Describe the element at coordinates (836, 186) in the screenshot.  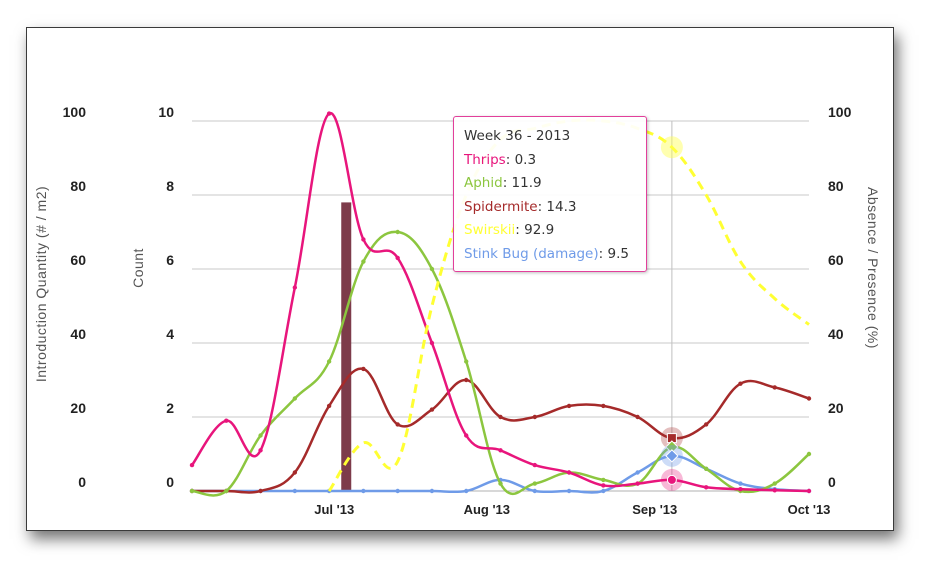
I see `y-tick-presence: 80` at that location.